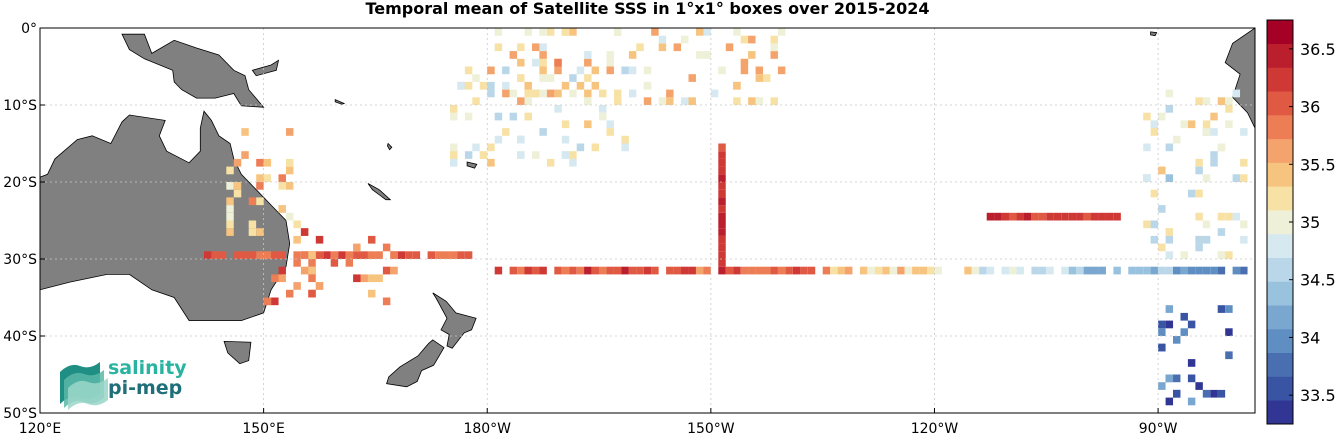 This screenshot has height=438, width=1343. Describe the element at coordinates (40, 429) in the screenshot. I see `x-tick-label: 120°E` at that location.